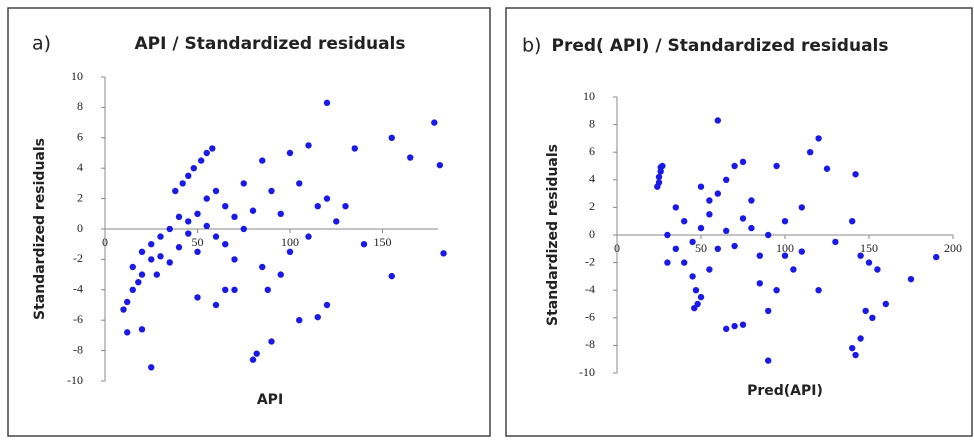 The width and height of the screenshot is (974, 441). What do you see at coordinates (198, 242) in the screenshot?
I see `x-tick-label: 50` at bounding box center [198, 242].